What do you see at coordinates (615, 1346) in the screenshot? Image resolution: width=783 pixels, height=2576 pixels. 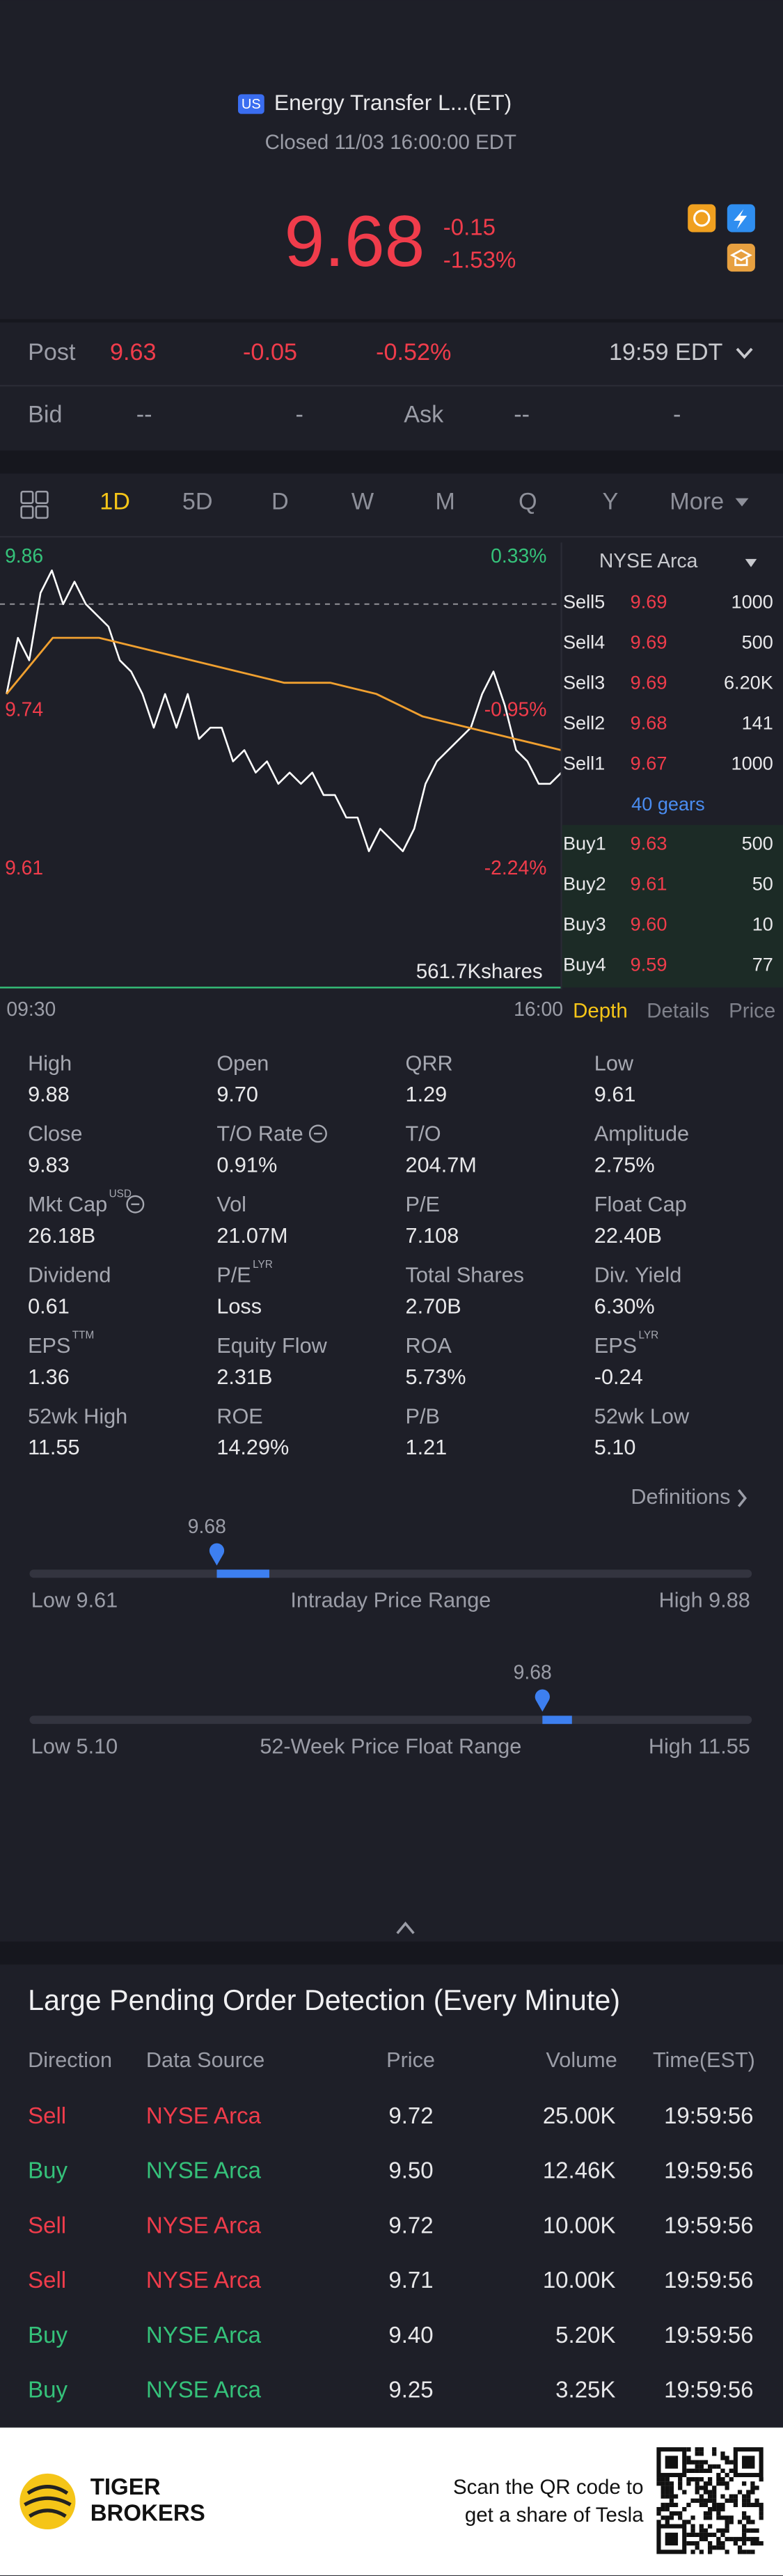 I see `stat-label: EPS` at bounding box center [615, 1346].